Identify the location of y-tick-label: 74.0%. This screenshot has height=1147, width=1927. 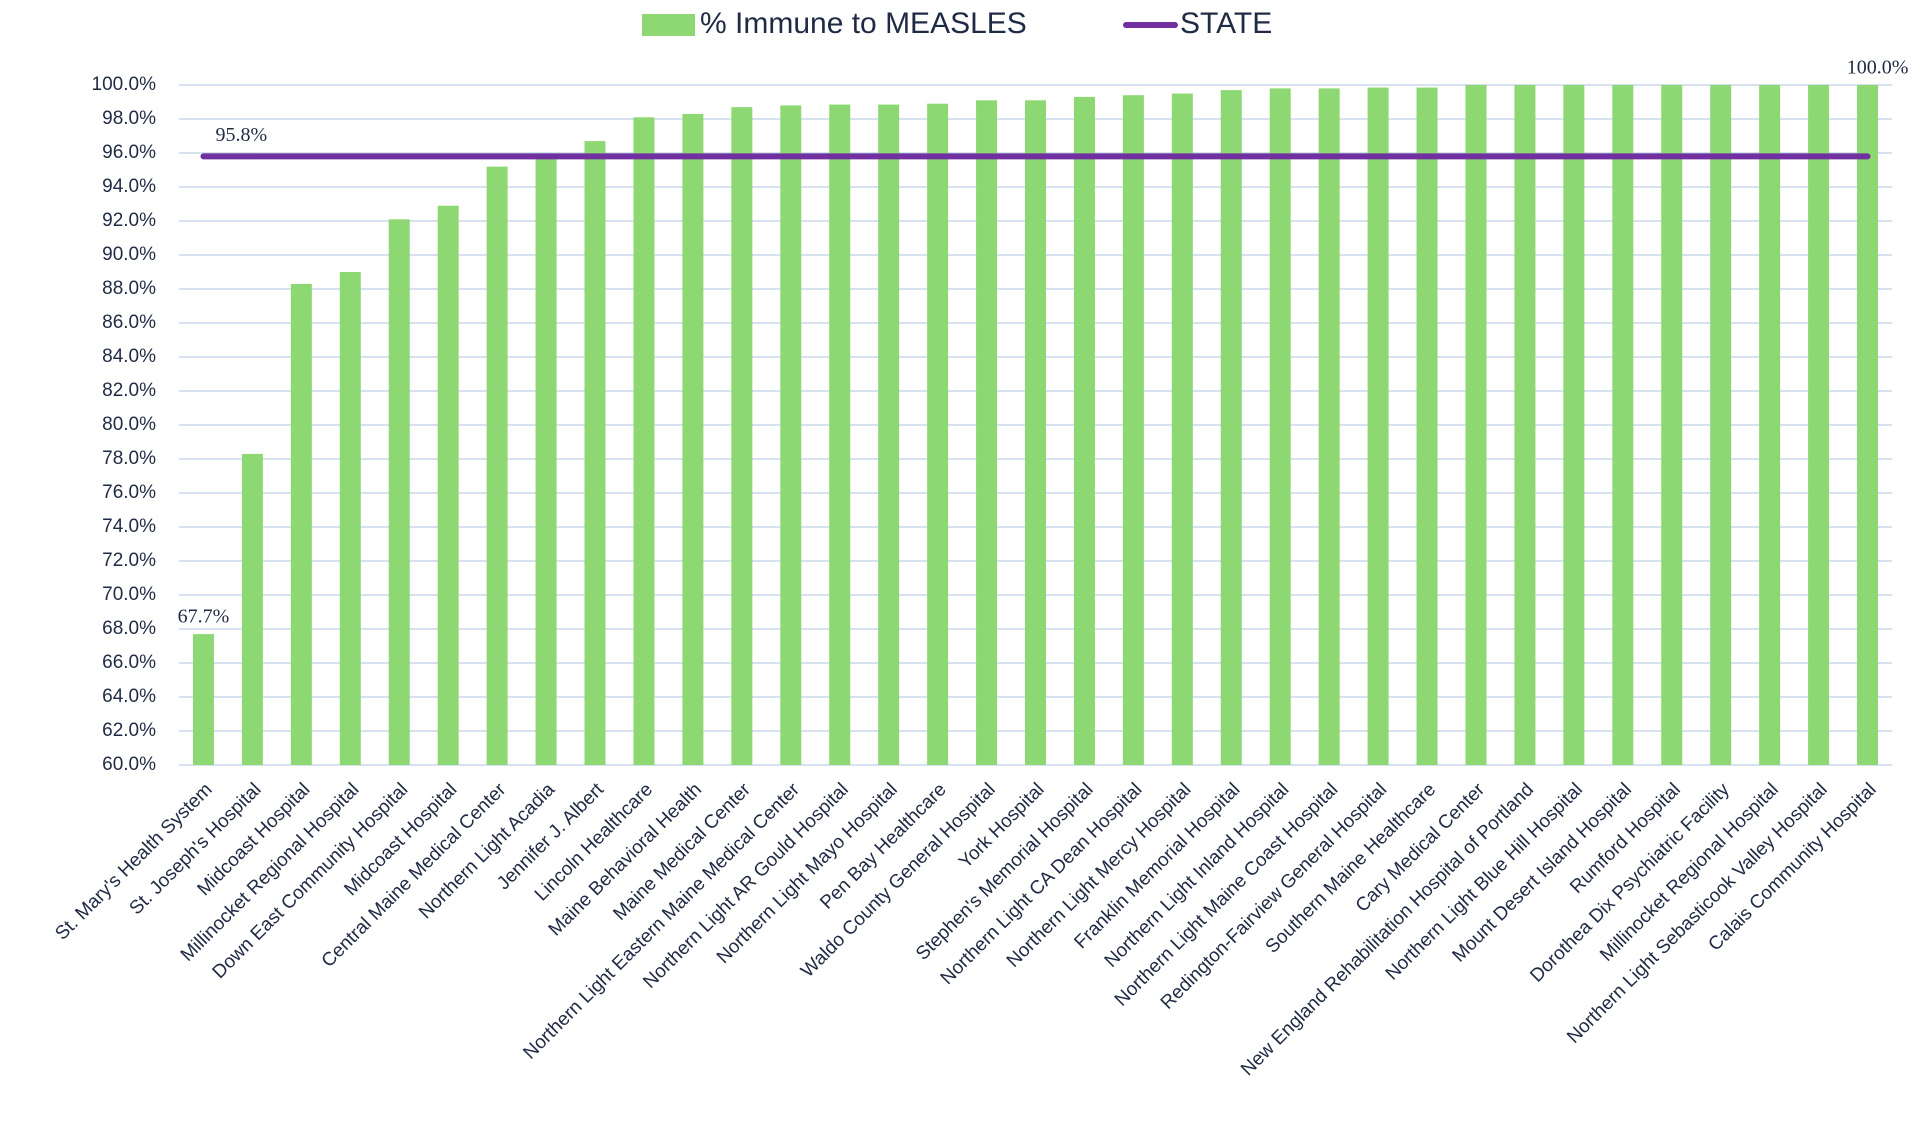
(129, 526).